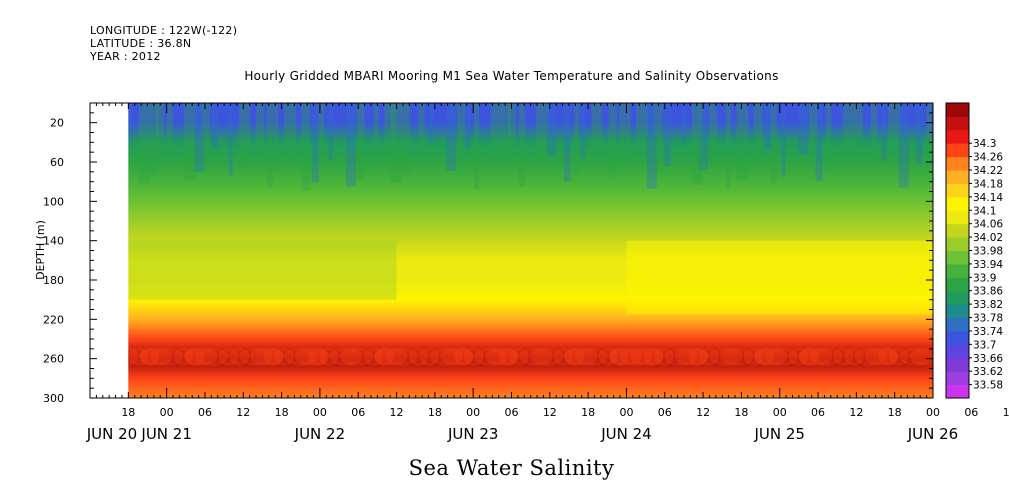 The width and height of the screenshot is (1009, 504). What do you see at coordinates (53, 201) in the screenshot?
I see `y-tick-label: 100` at bounding box center [53, 201].